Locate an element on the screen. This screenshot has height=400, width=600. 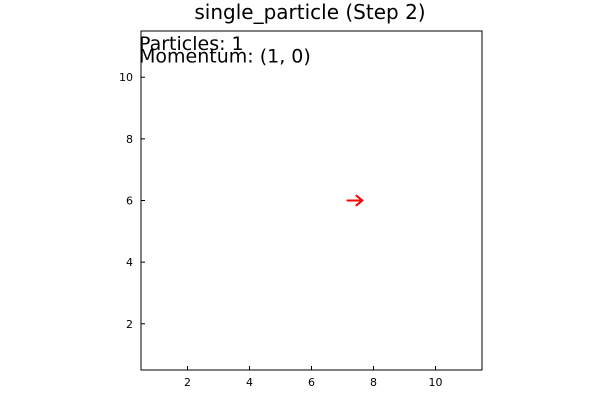
x-tick-label: 2 is located at coordinates (187, 382).